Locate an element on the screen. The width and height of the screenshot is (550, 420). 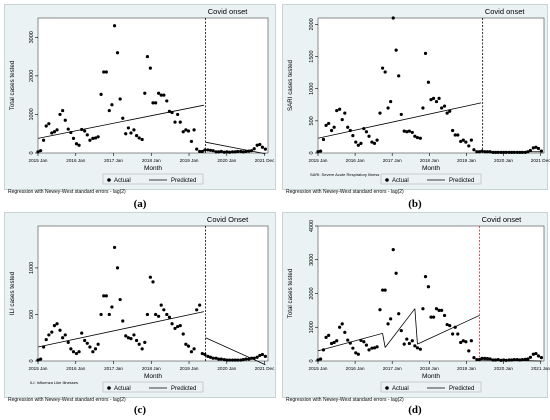
x-tick-label: 2020 Jan is located at coordinates (503, 368).